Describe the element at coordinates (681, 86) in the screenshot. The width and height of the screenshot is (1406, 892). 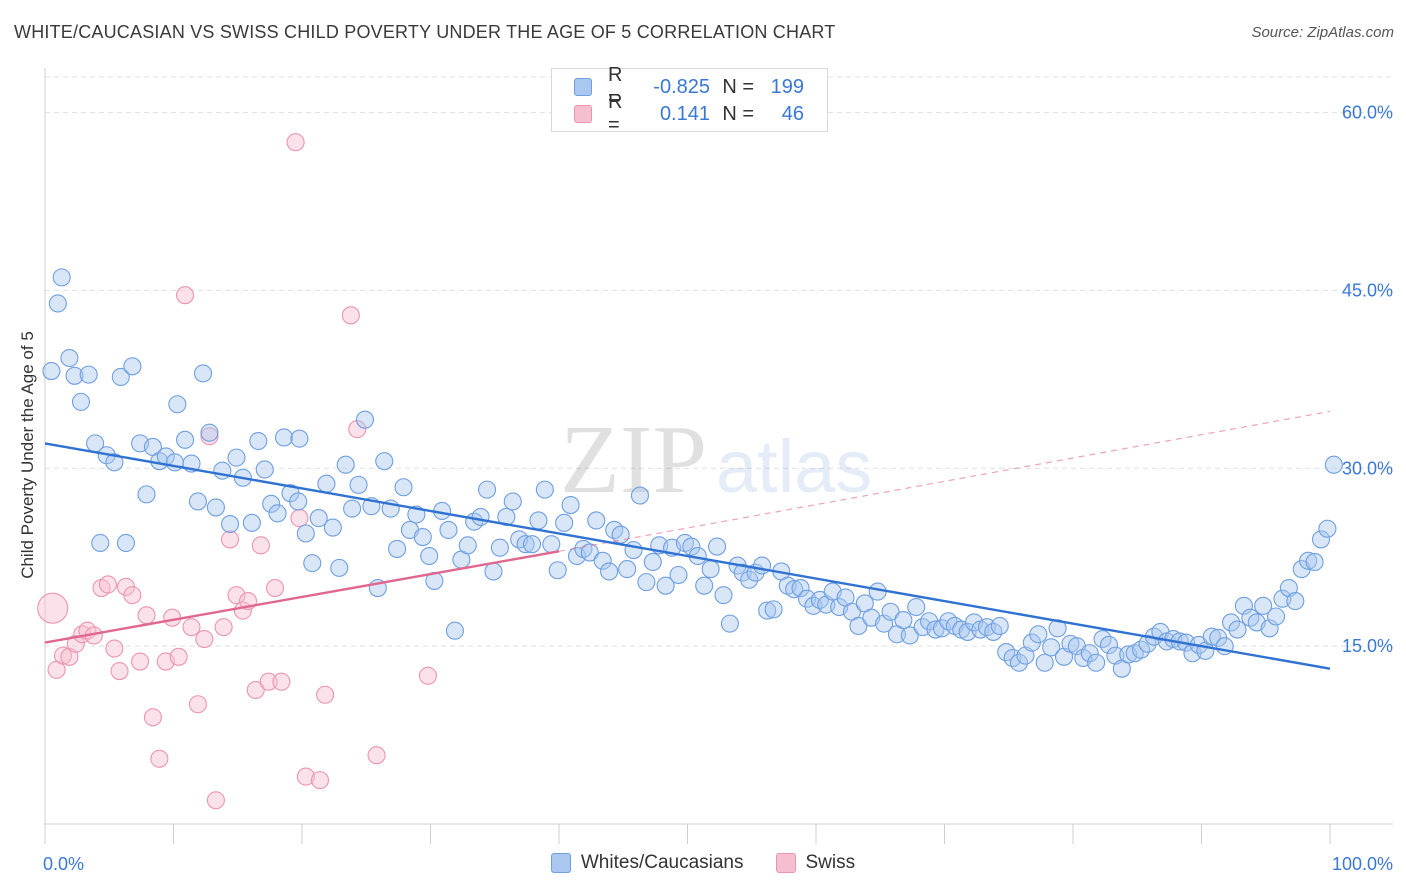
I see `r-value: -0.825` at that location.